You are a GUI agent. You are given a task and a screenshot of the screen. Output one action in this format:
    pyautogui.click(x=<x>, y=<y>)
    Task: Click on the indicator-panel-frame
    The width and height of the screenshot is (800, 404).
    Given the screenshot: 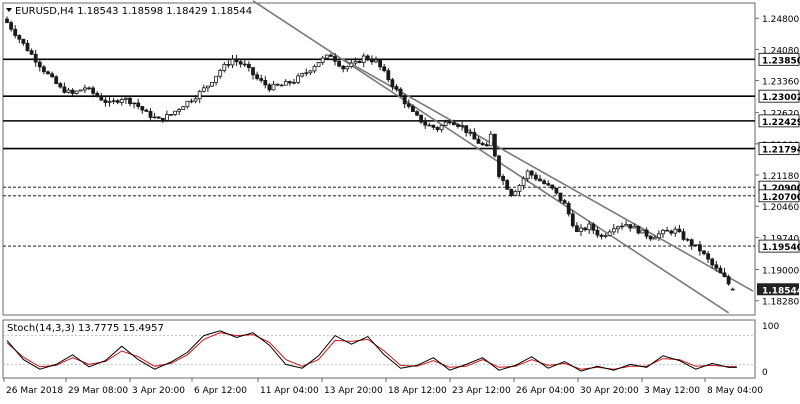 What is the action you would take?
    pyautogui.click(x=379, y=349)
    